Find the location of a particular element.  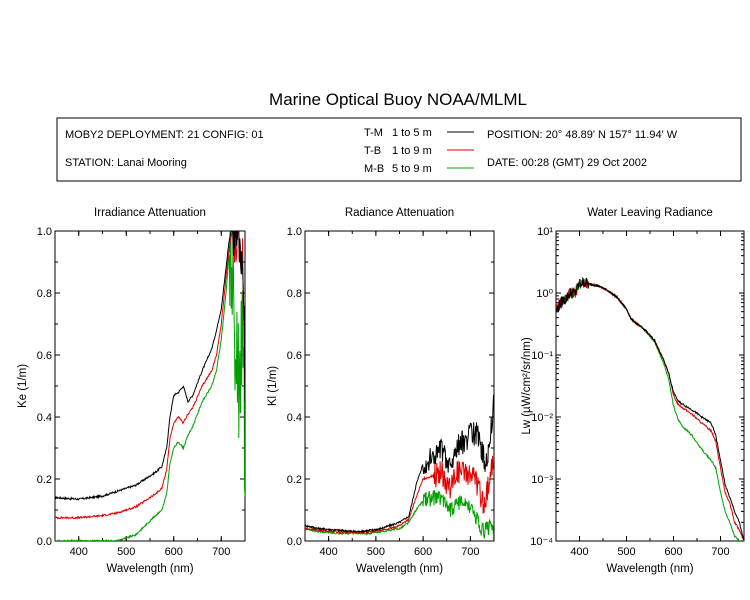

y-tick-label: 10⁻² is located at coordinates (542, 418).